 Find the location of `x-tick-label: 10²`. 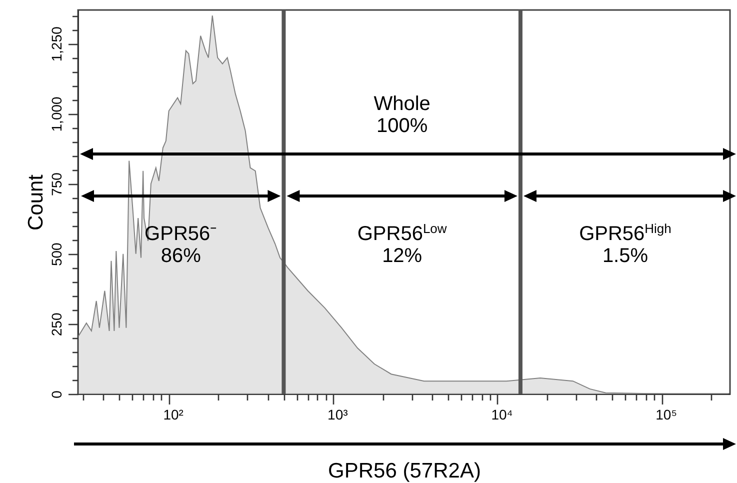

x-tick-label: 10² is located at coordinates (173, 414).